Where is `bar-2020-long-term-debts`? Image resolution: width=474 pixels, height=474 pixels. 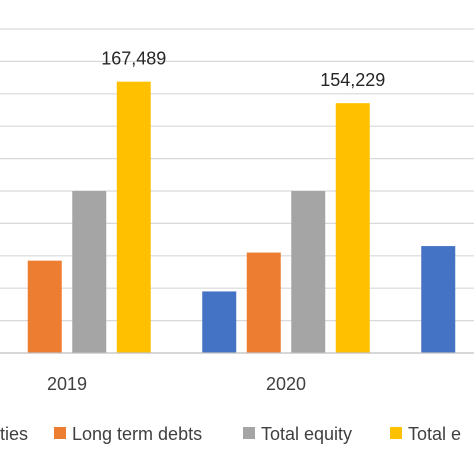 bar-2020-long-term-debts is located at coordinates (263, 302).